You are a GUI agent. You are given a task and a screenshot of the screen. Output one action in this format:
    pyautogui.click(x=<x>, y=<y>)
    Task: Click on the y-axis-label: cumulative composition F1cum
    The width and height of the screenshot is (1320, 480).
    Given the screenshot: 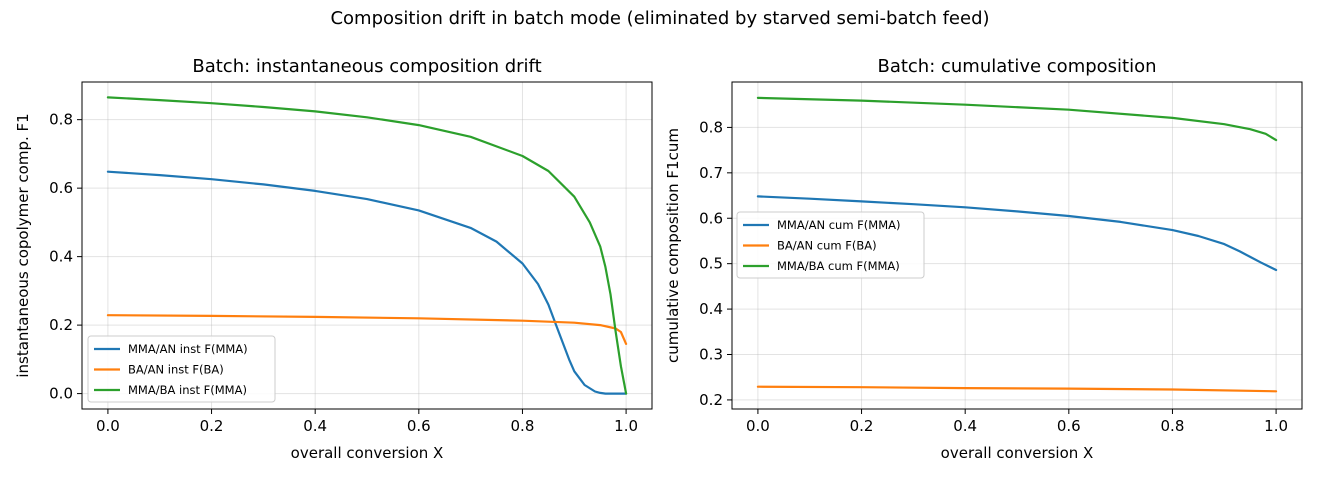 What is the action you would take?
    pyautogui.click(x=673, y=245)
    